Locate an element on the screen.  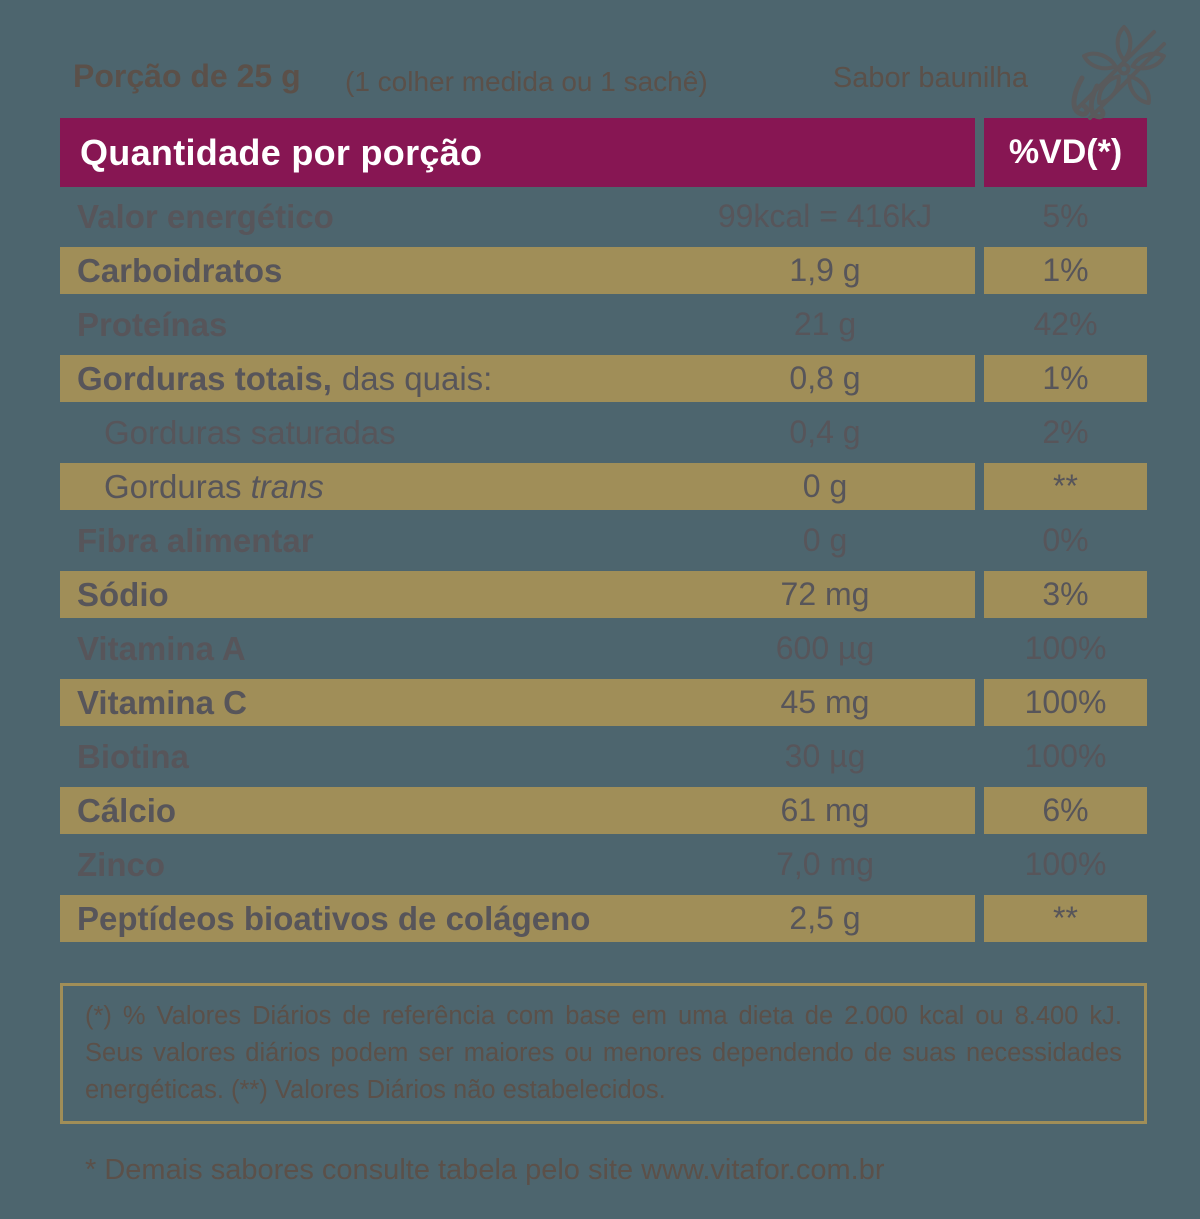
nutrient-cell: Sódio 72 mg is located at coordinates (517, 594).